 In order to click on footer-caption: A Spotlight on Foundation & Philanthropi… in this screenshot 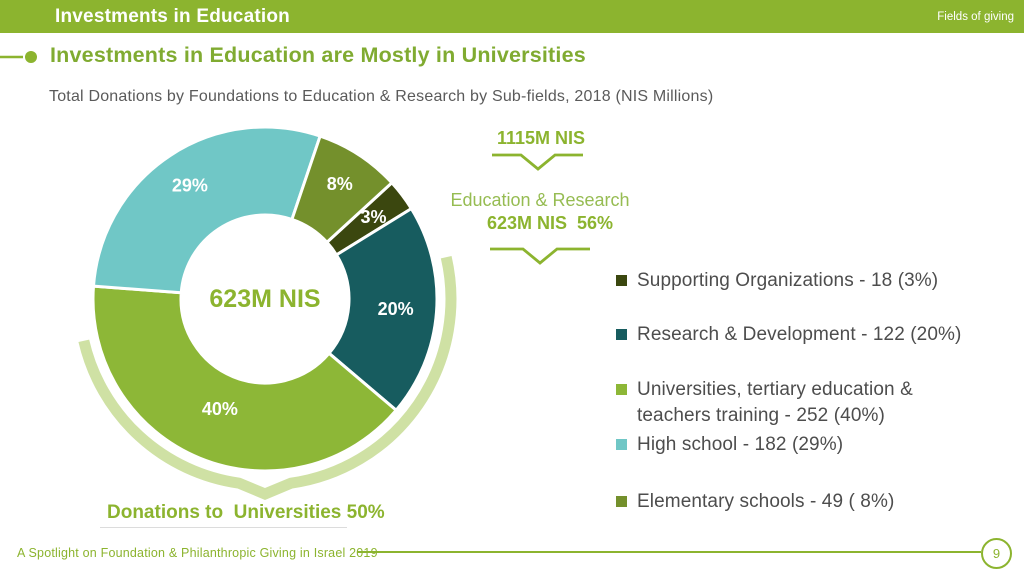, I will do `click(197, 553)`.